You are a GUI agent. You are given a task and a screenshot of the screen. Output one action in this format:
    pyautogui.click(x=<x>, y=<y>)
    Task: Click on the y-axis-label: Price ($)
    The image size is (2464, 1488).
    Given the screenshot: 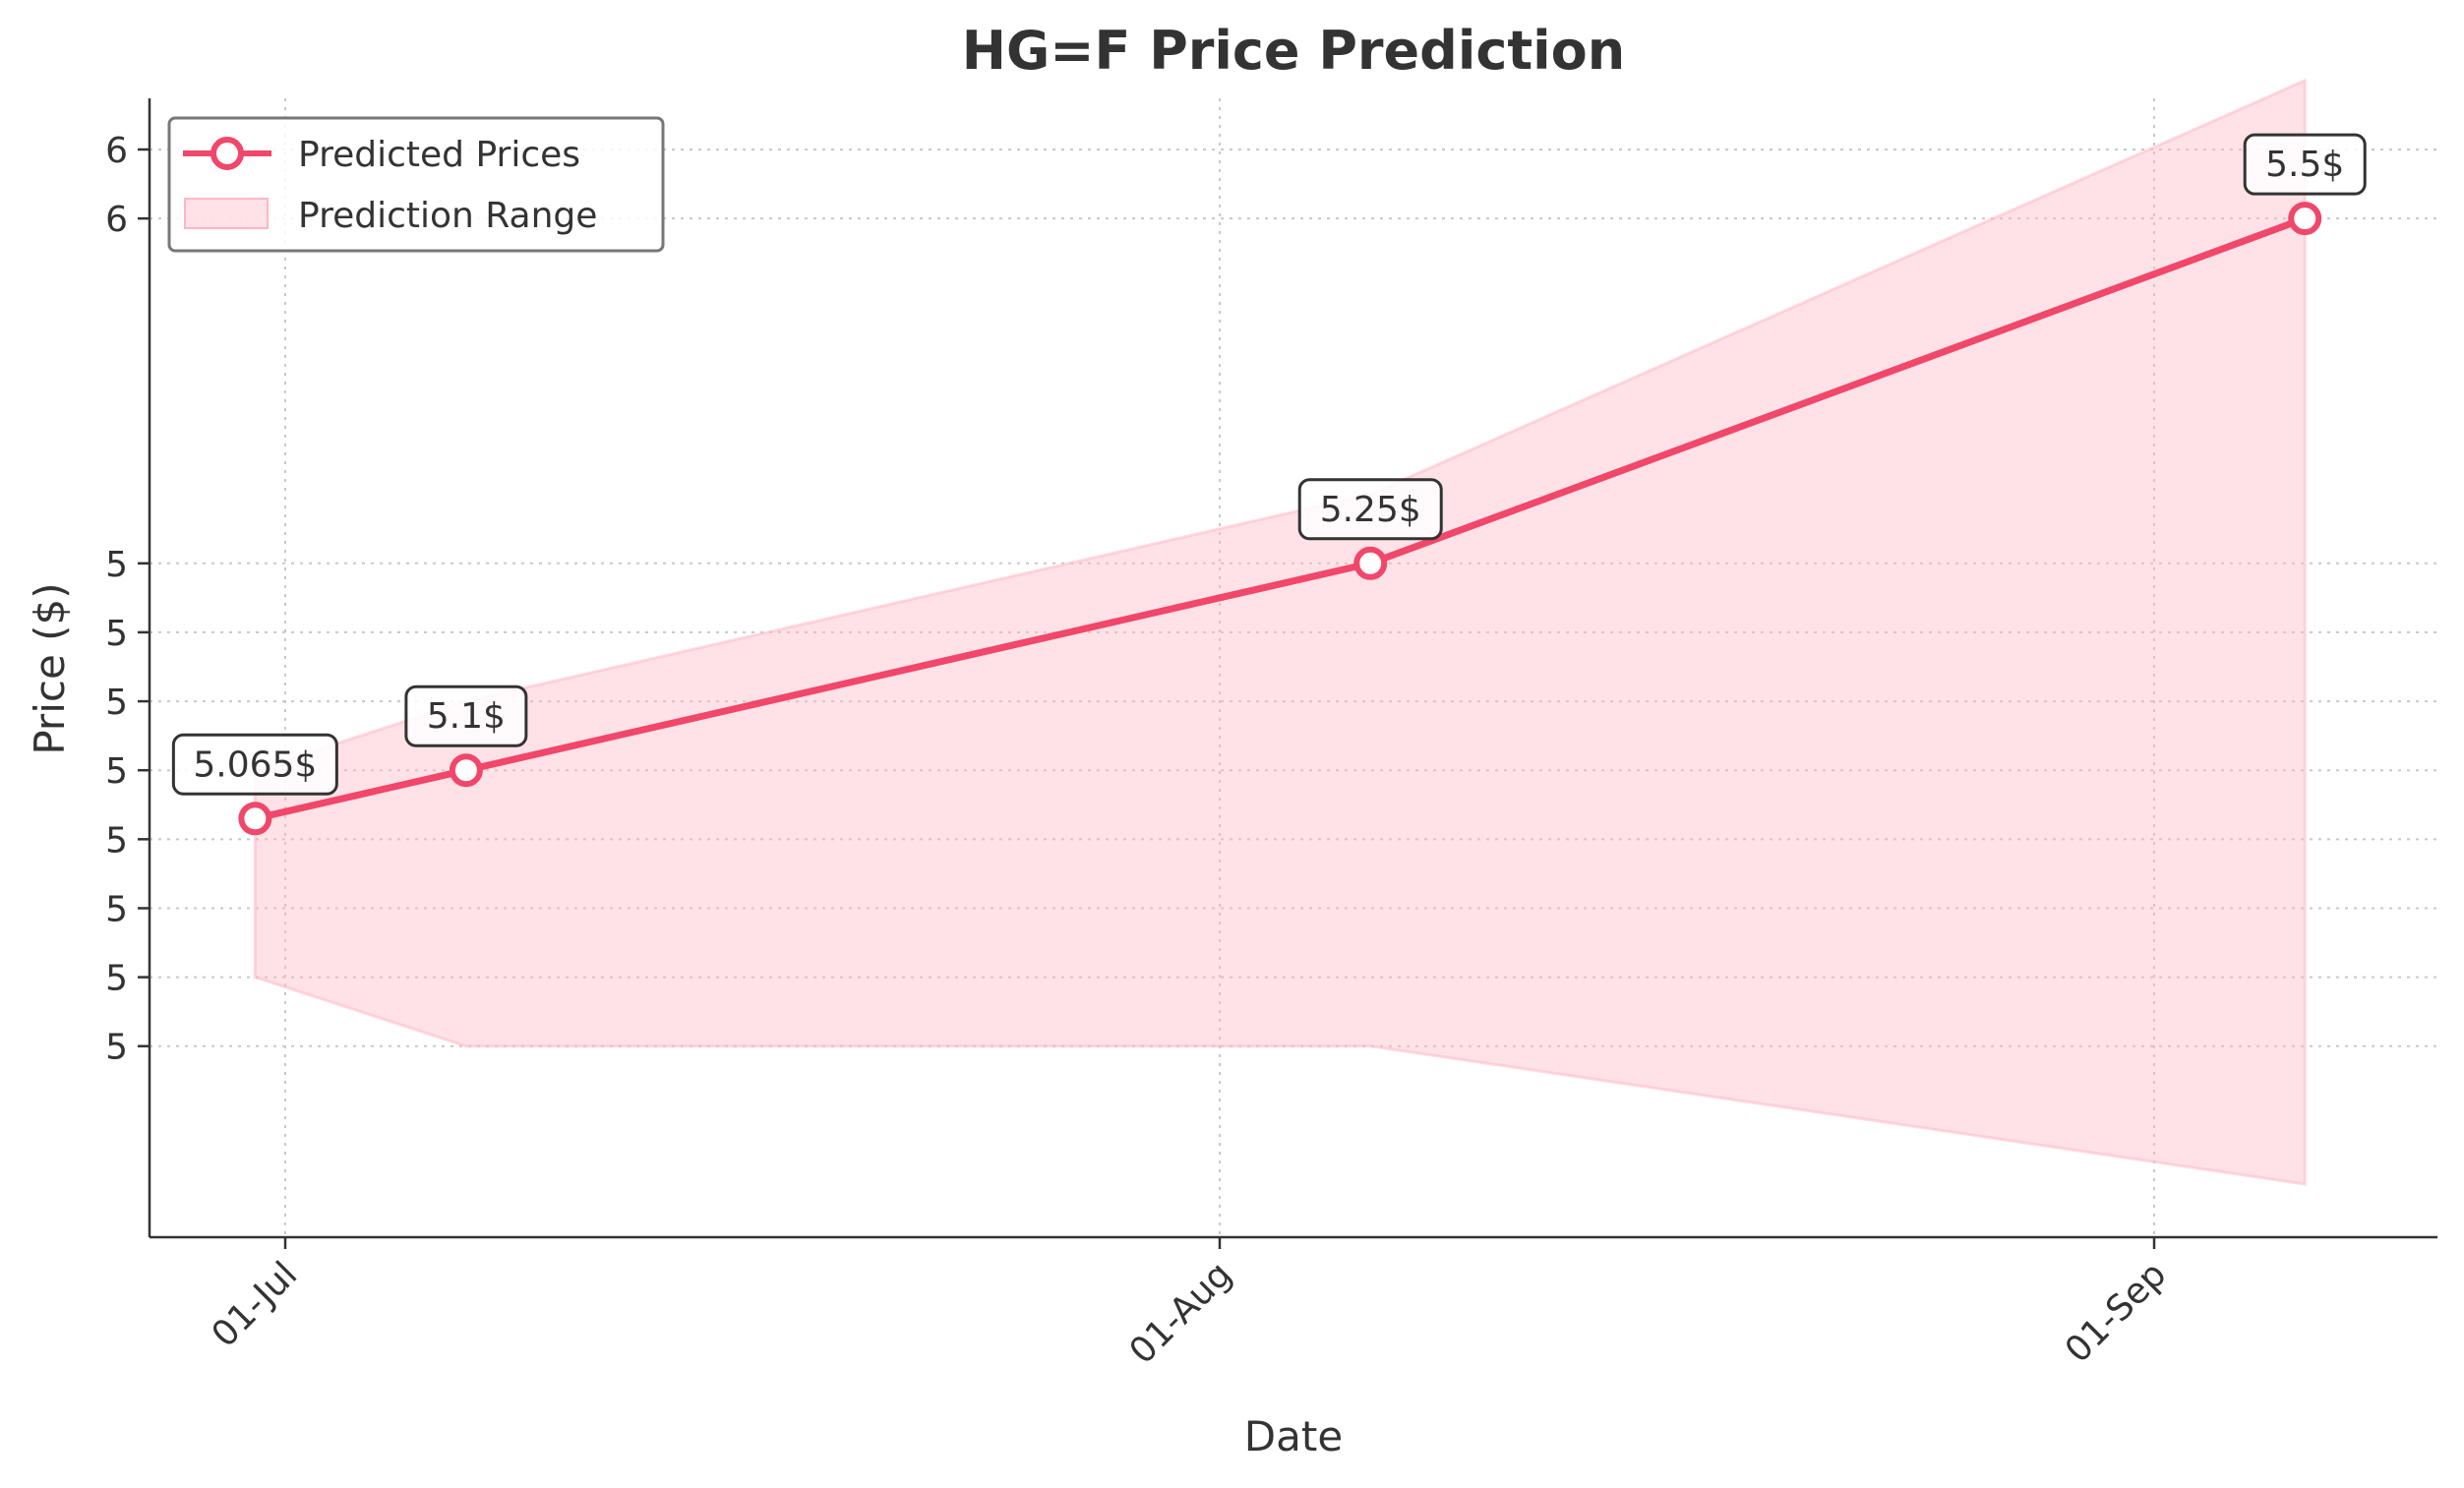 What is the action you would take?
    pyautogui.click(x=50, y=668)
    